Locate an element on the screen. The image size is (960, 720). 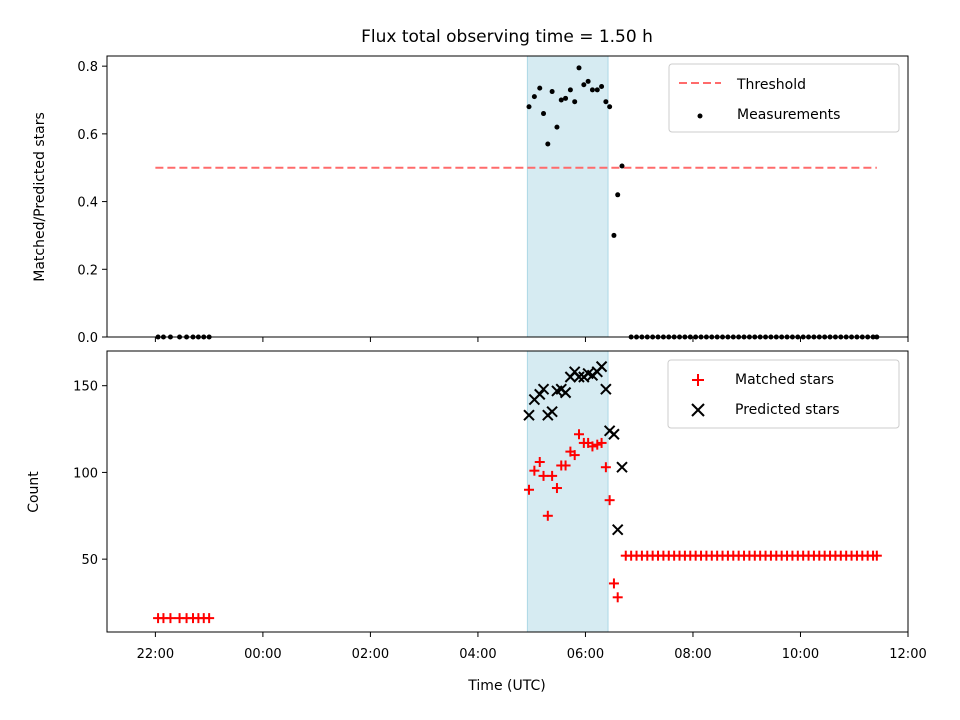
legend-predicted-swatch is located at coordinates (698, 410).